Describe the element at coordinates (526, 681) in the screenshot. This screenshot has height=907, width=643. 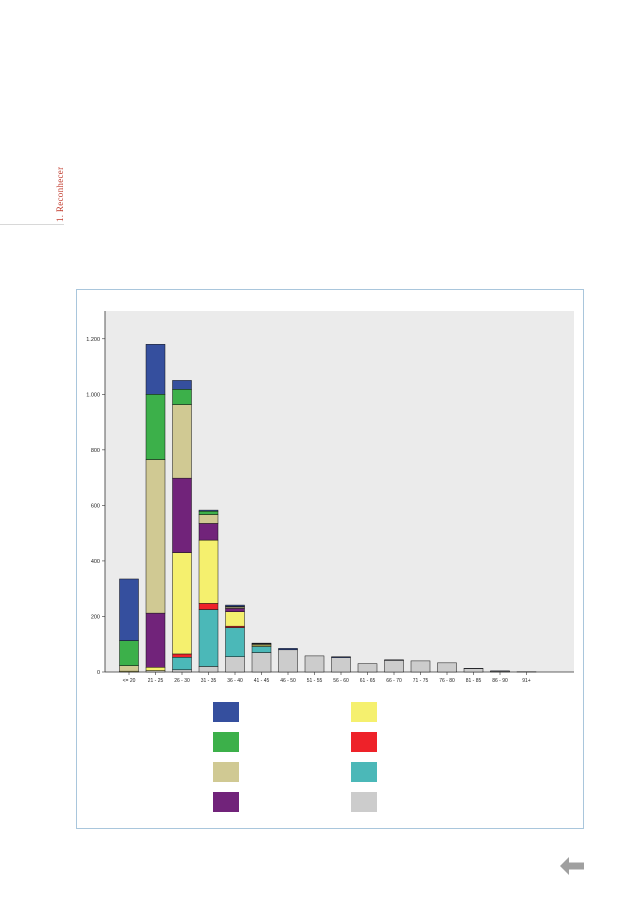
I see `x-tick-label: 91+` at that location.